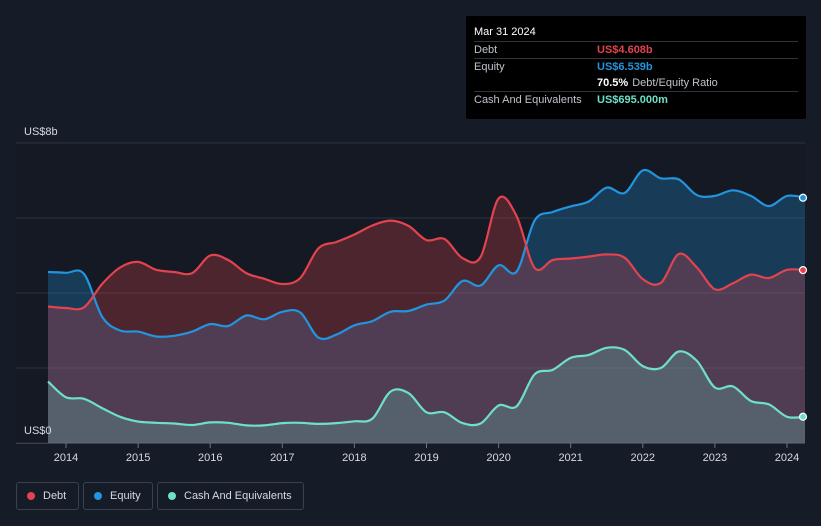 This screenshot has width=821, height=526. I want to click on legend-debt: Debt, so click(47, 496).